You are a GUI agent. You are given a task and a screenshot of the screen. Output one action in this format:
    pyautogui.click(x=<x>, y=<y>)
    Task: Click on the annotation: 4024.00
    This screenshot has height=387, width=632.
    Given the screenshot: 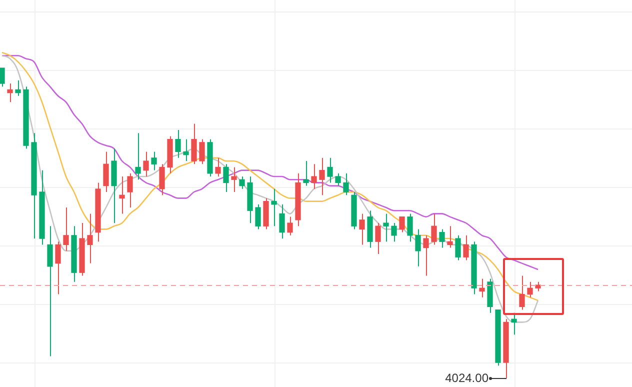 What is the action you would take?
    pyautogui.click(x=467, y=377)
    